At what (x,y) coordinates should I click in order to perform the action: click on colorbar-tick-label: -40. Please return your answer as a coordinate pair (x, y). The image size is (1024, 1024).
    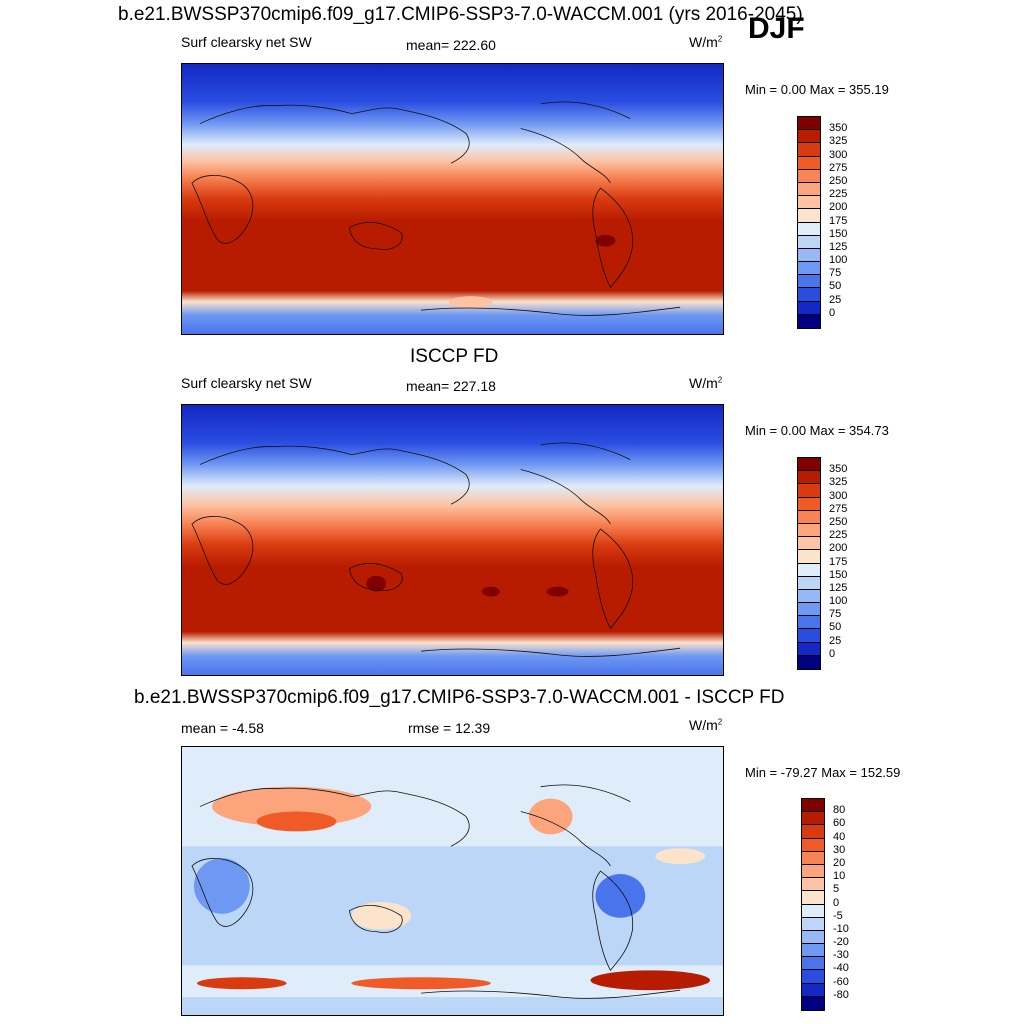
    Looking at the image, I should click on (841, 968).